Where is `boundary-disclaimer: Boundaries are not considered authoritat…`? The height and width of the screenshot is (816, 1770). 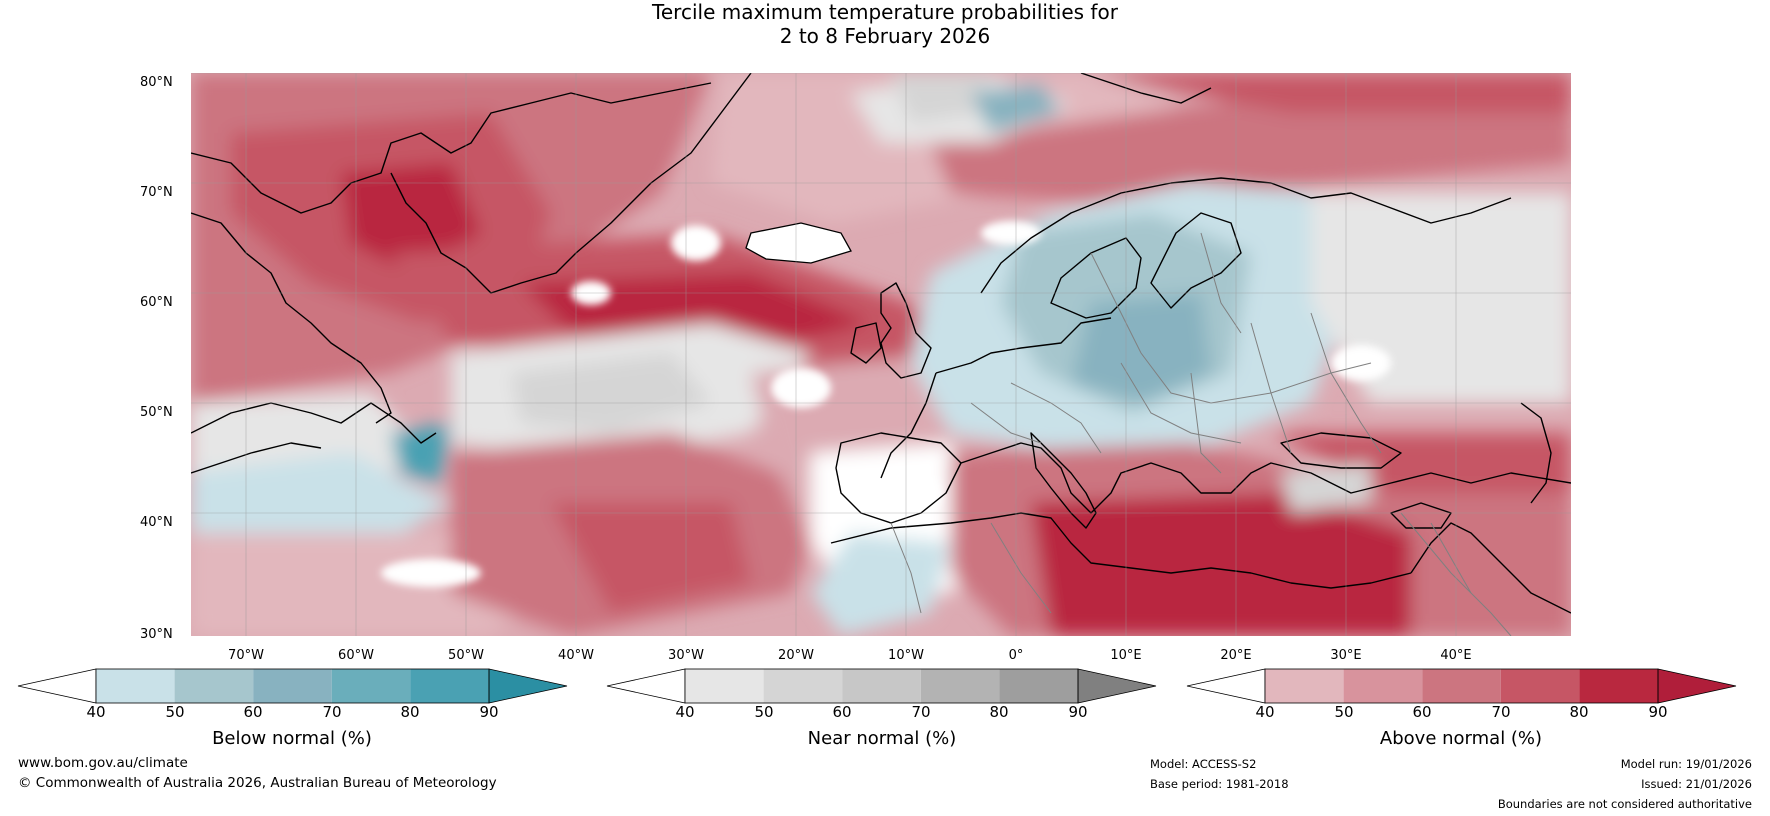 boundary-disclaimer: Boundaries are not considered authoritat… is located at coordinates (1624, 804).